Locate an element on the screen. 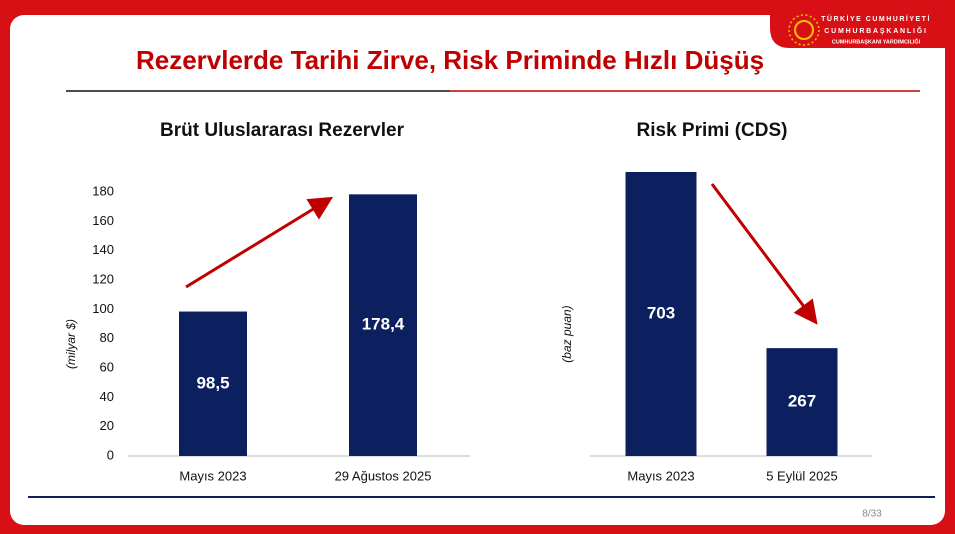 This screenshot has width=955, height=534. y-axis-label: (baz puan) is located at coordinates (567, 333).